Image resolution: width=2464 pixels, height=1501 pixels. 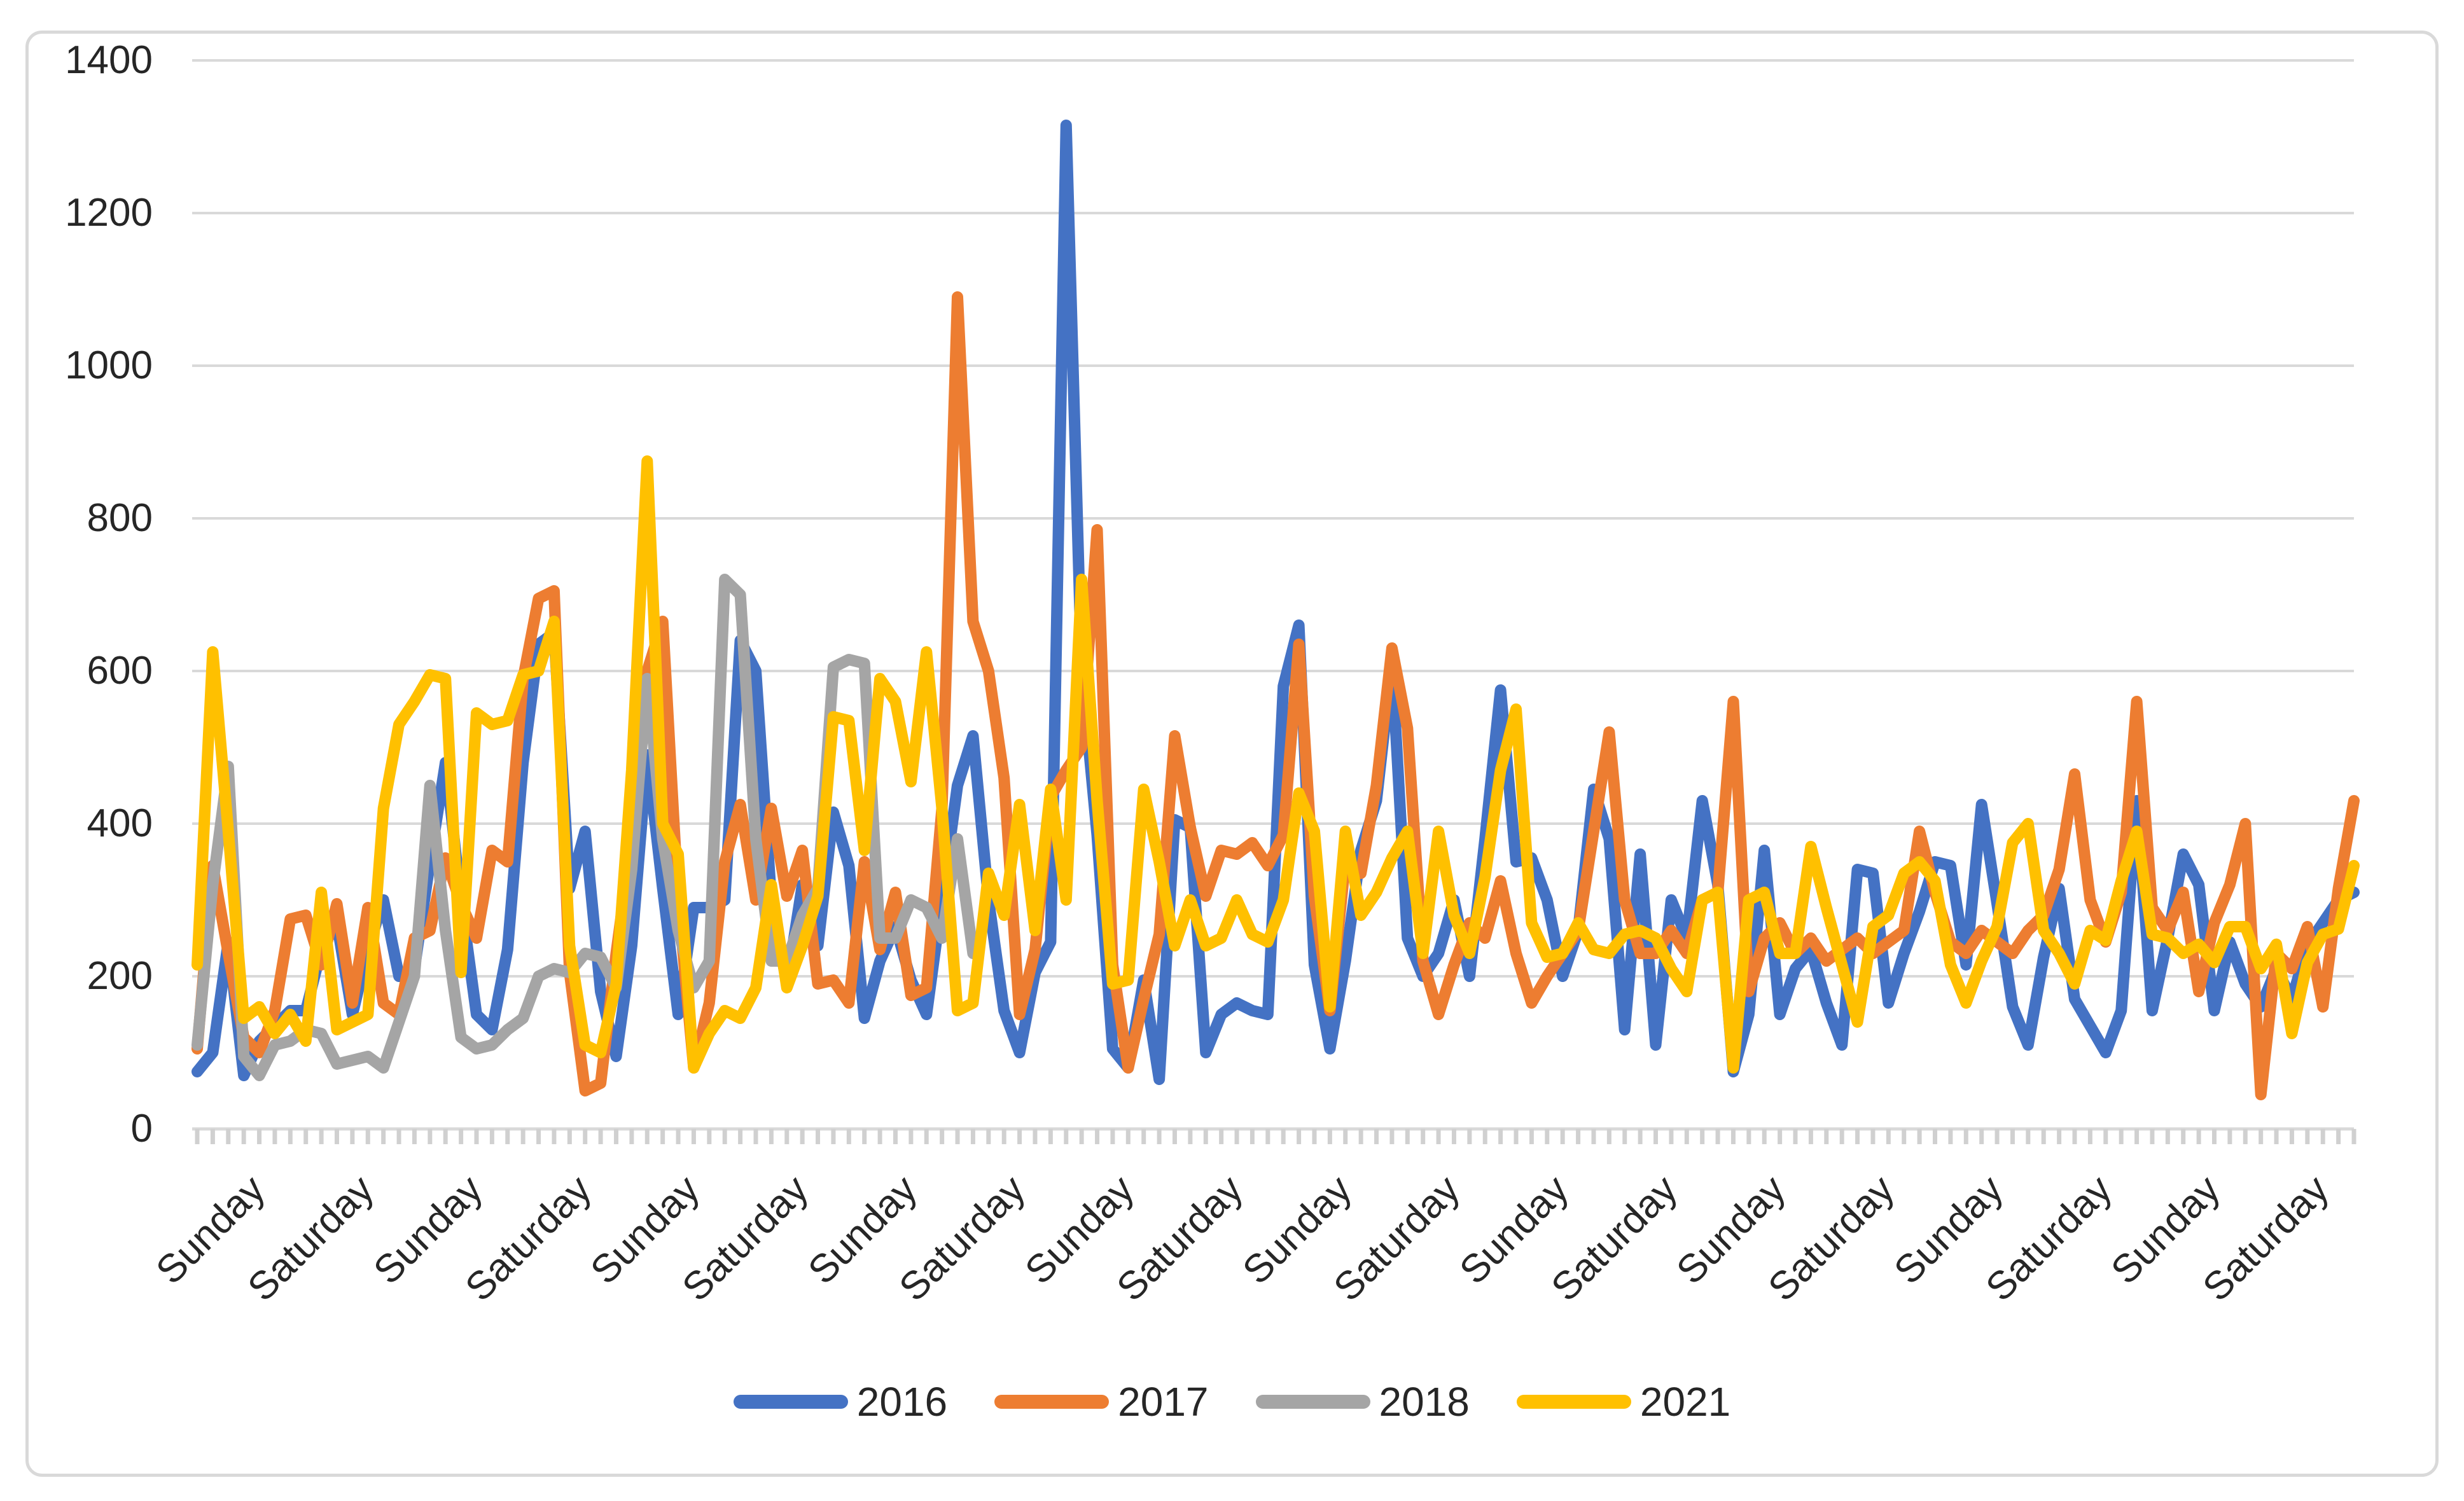 What do you see at coordinates (109, 60) in the screenshot?
I see `y-tick-label-1400: 1400` at bounding box center [109, 60].